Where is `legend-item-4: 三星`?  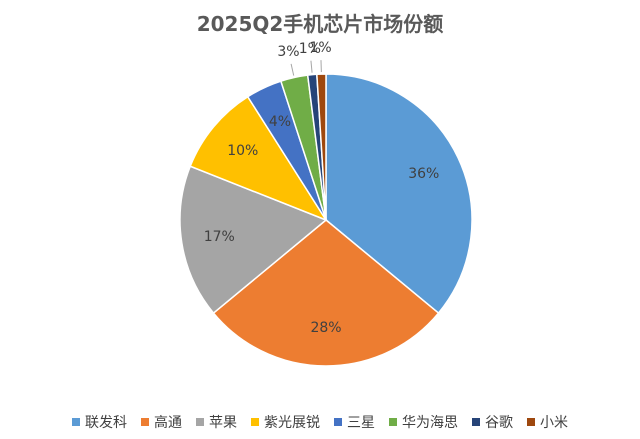 legend-item-4: 三星 is located at coordinates (354, 422).